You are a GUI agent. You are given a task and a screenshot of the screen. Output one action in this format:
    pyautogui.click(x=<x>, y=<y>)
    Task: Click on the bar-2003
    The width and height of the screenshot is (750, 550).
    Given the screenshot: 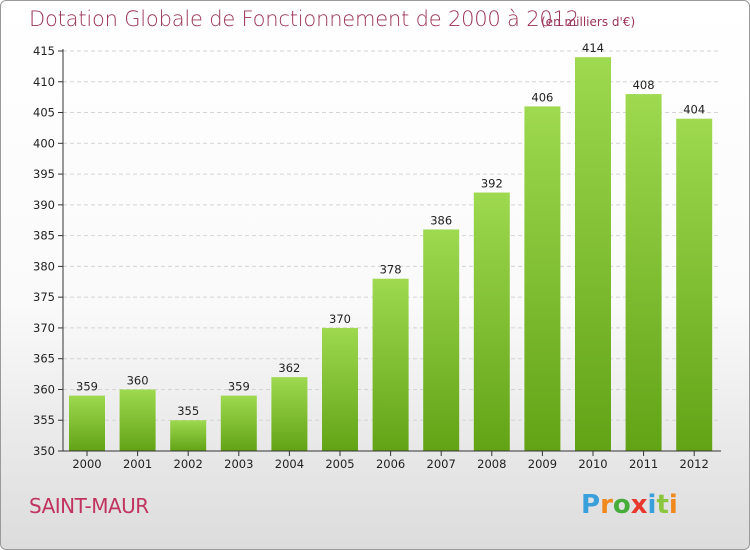 What is the action you would take?
    pyautogui.click(x=238, y=423)
    